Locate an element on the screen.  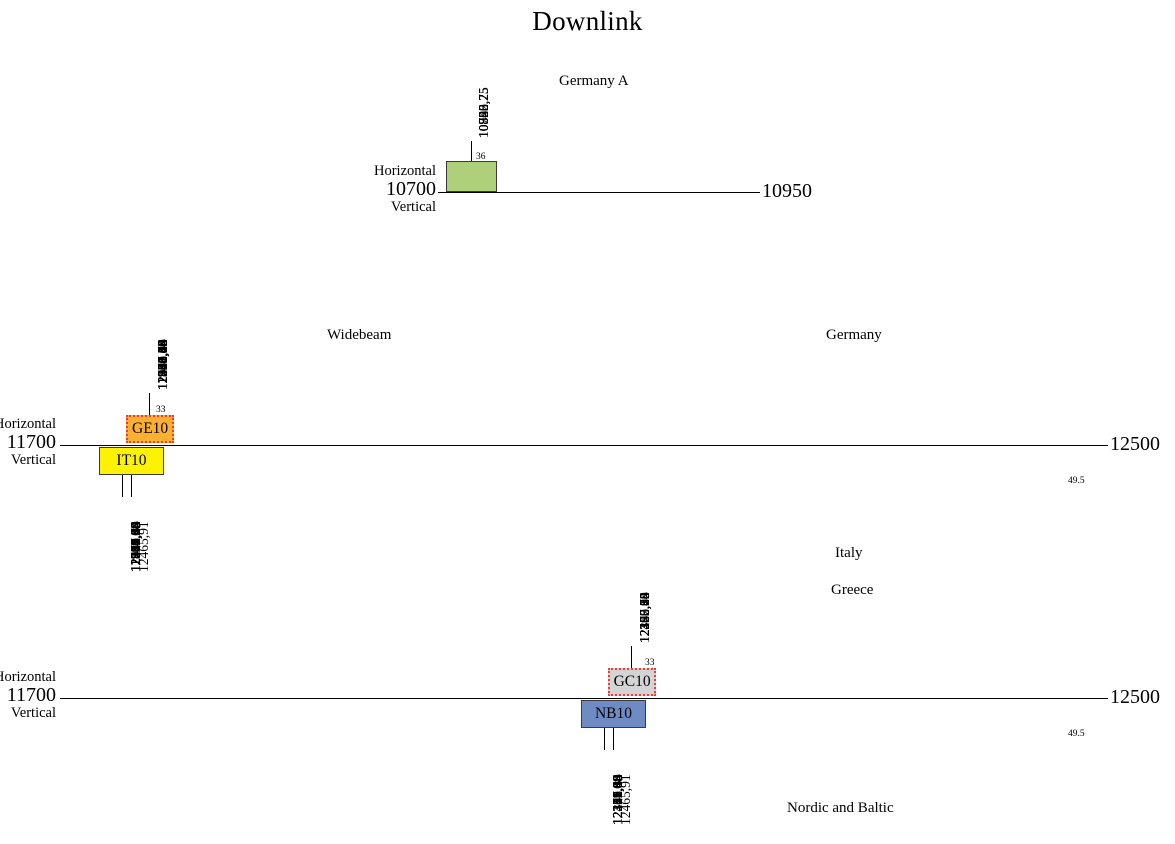
transponder-box-nb10: NB10 is located at coordinates (613, 714).